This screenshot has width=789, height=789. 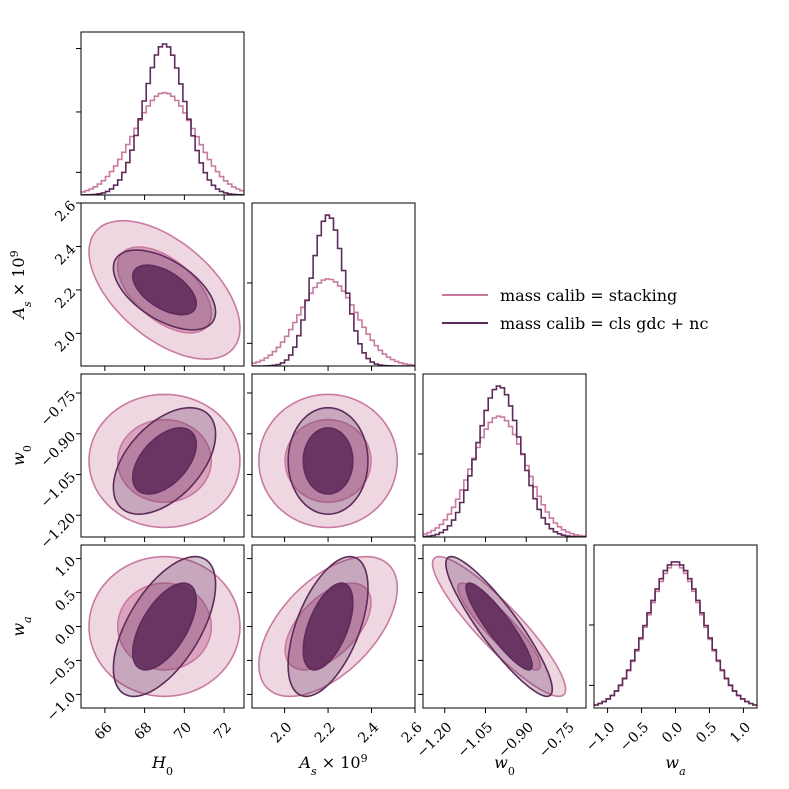 What do you see at coordinates (59, 531) in the screenshot?
I see `y-tick-label-w0-0: −1.20` at bounding box center [59, 531].